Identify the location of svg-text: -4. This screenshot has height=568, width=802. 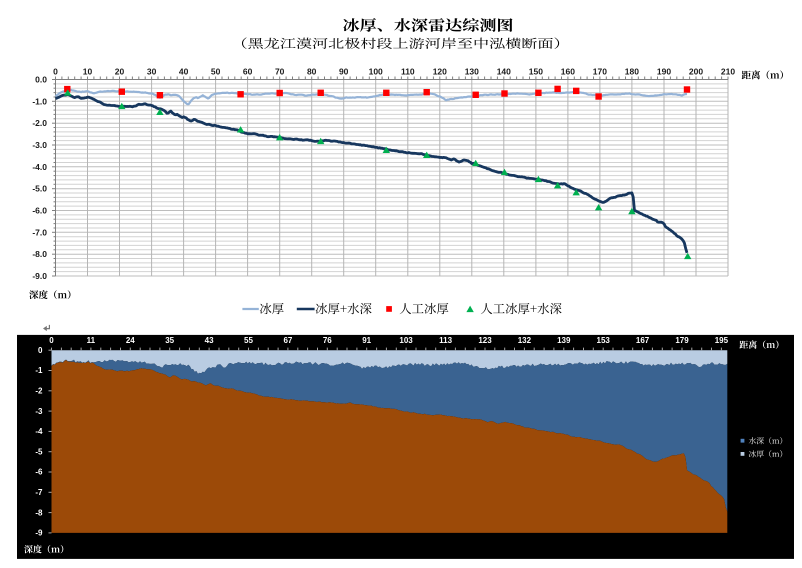
(39, 431).